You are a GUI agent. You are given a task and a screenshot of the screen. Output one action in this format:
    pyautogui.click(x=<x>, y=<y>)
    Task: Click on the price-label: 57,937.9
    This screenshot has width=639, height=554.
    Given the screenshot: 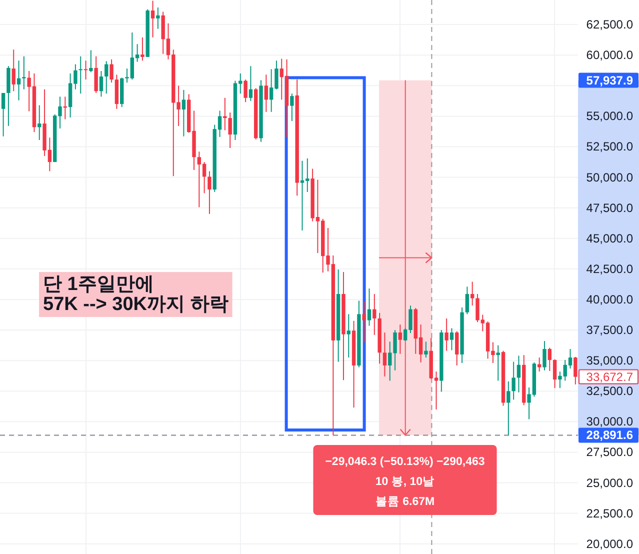 What is the action you would take?
    pyautogui.click(x=608, y=80)
    